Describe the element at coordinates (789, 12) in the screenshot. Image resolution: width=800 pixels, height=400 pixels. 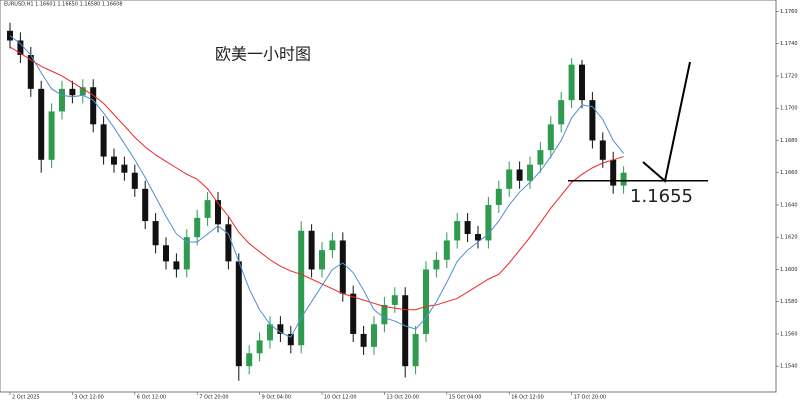
I see `y-tick-label: 1.1760` at that location.